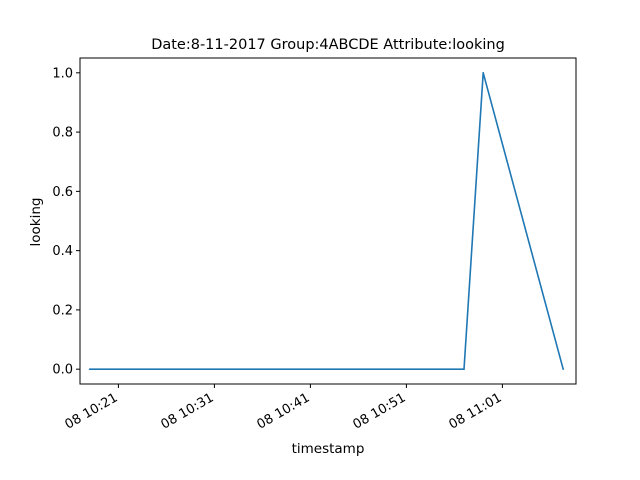 Image resolution: width=640 pixels, height=480 pixels. I want to click on y-tick-label: 1.0, so click(62, 73).